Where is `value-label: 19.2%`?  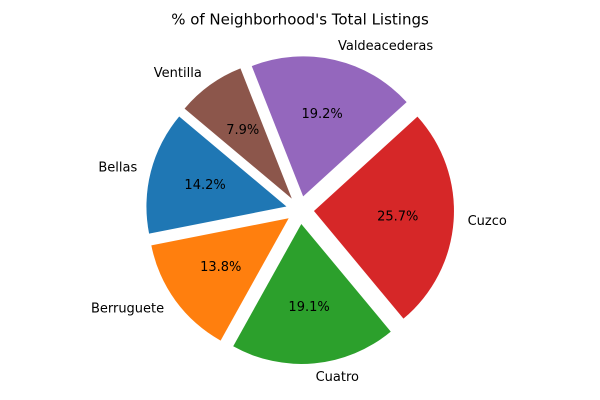
value-label: 19.2% is located at coordinates (321, 114).